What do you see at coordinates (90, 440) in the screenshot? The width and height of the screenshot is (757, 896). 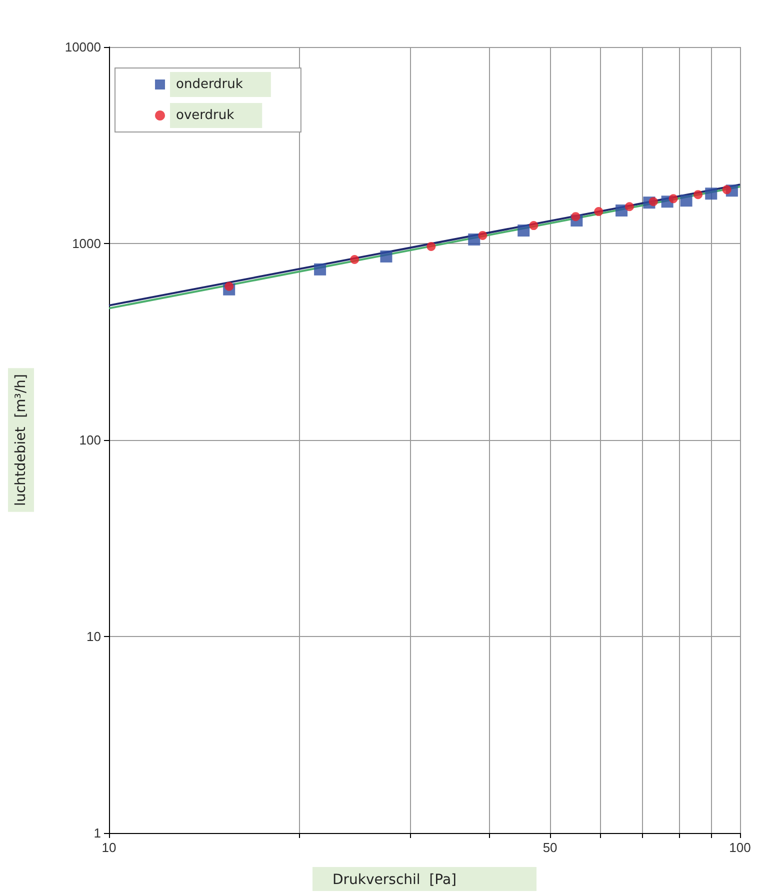 I see `y-tick-label: 100` at bounding box center [90, 440].